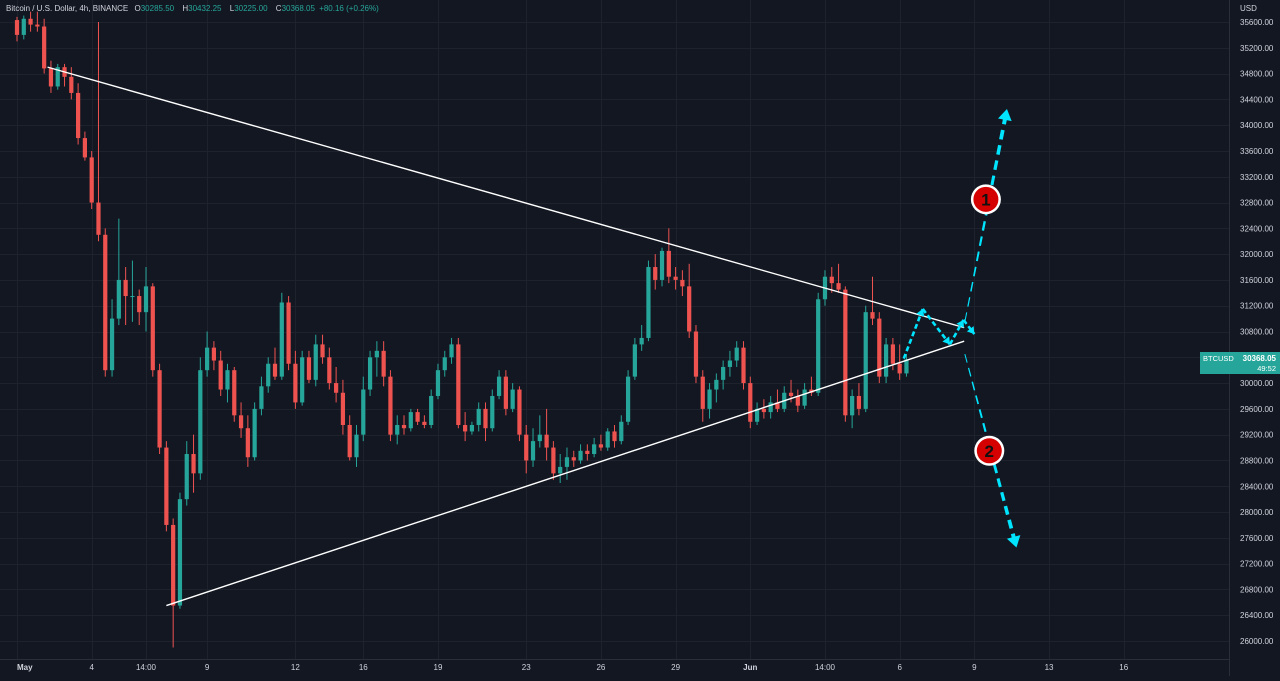 Image resolution: width=1280 pixels, height=681 pixels. What do you see at coordinates (985, 199) in the screenshot?
I see `scenario-marker-label: 1` at bounding box center [985, 199].